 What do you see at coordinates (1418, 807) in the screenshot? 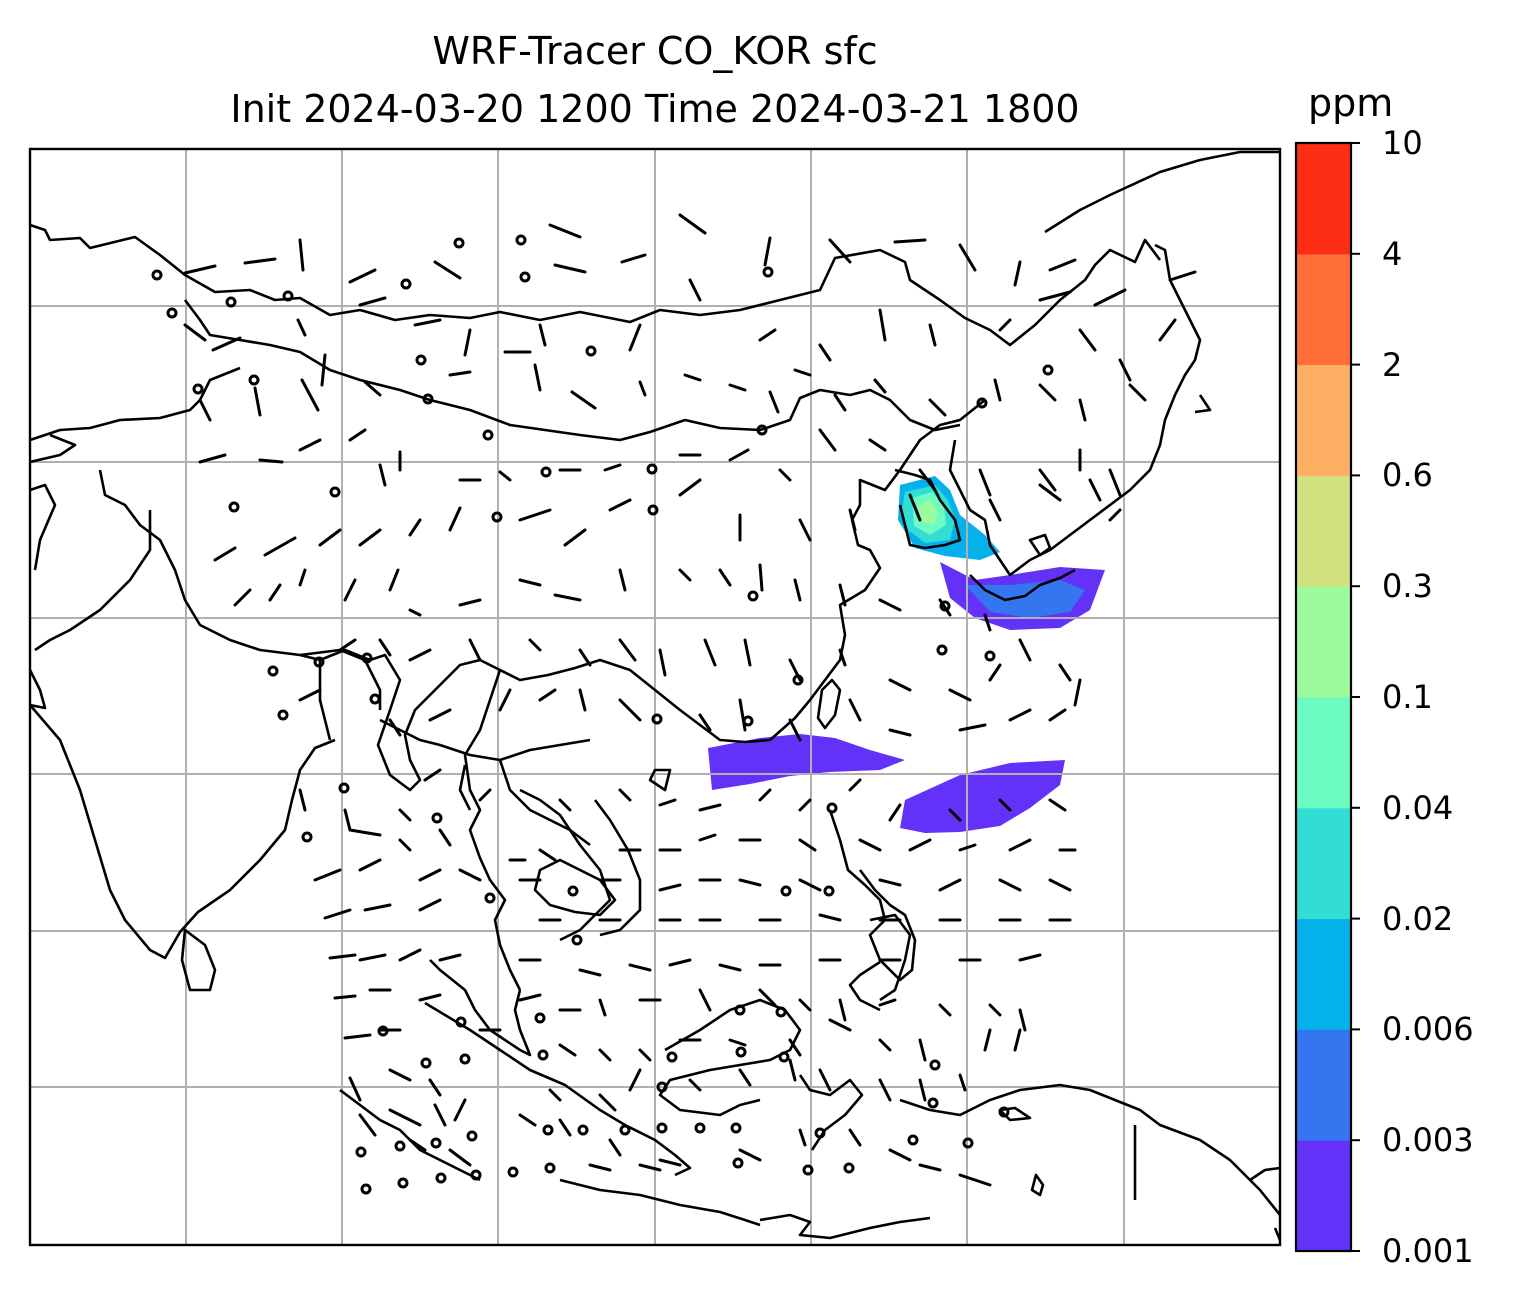
I see `colorbar-tick-label: 0.04` at bounding box center [1418, 807].